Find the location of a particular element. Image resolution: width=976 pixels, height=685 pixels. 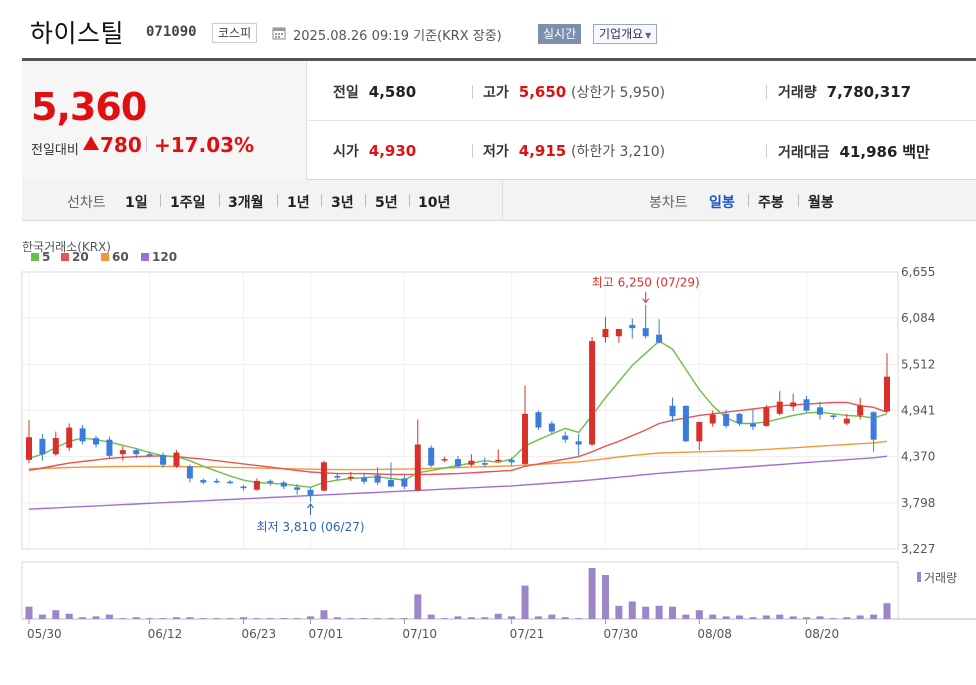

y-tick-label: 4,941 is located at coordinates (918, 411).